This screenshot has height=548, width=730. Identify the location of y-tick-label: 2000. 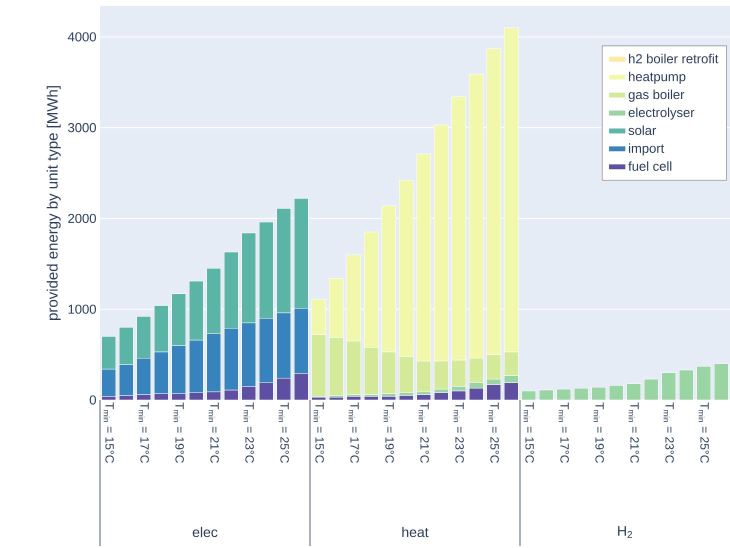
(82, 219).